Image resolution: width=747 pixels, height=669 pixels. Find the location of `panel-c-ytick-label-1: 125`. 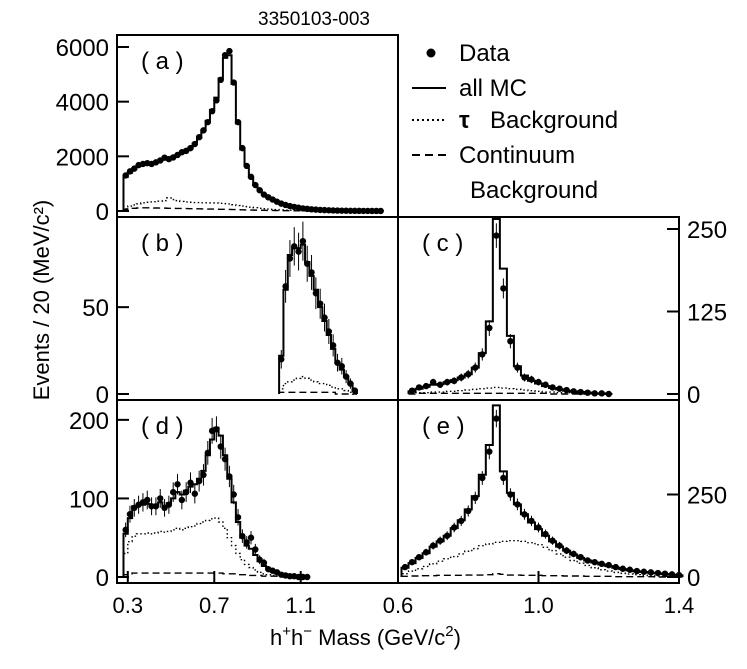

panel-c-ytick-label-1: 125 is located at coordinates (707, 313).